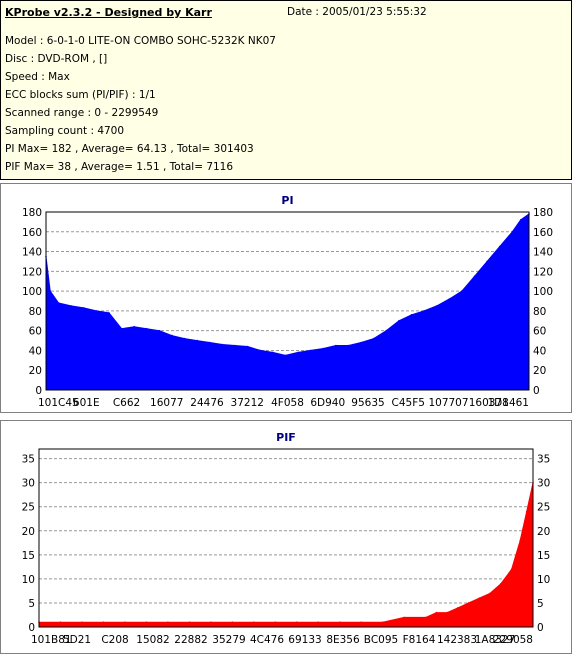  Describe the element at coordinates (304, 640) in the screenshot. I see `pif-x-tick-label: 69133` at that location.